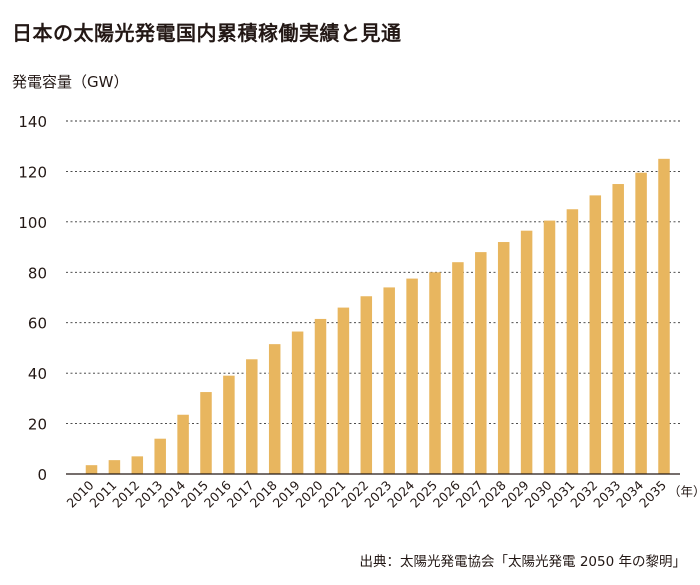  Describe the element at coordinates (207, 33) in the screenshot. I see `chart-title: 日本の太陽光発電国内累積稼働実績と見通` at that location.